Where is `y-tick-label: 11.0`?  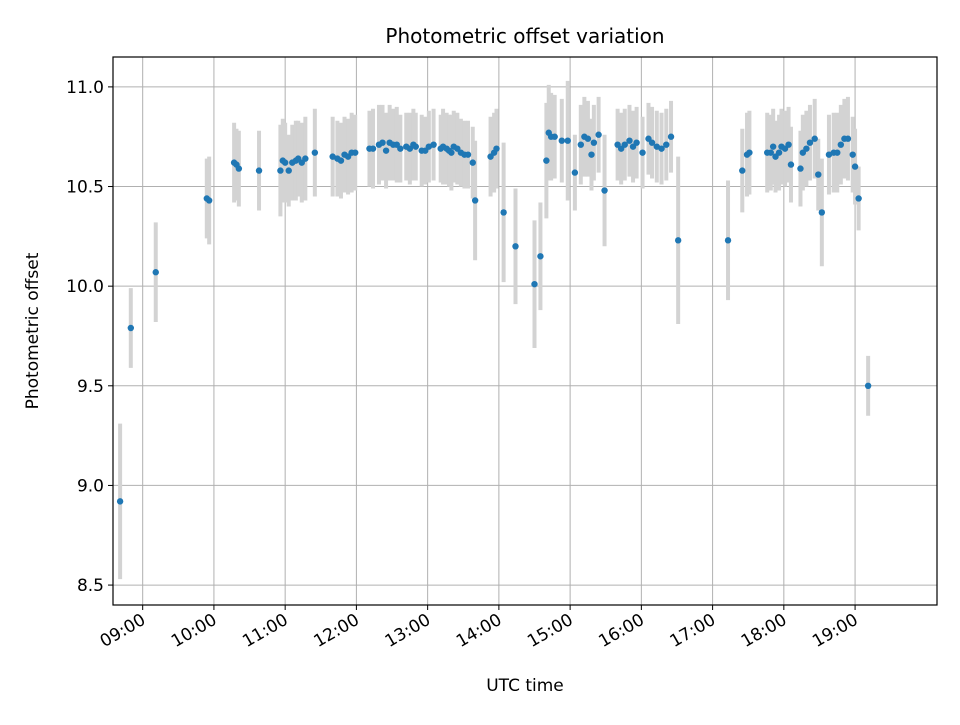 y-tick-label: 11.0 is located at coordinates (85, 88).